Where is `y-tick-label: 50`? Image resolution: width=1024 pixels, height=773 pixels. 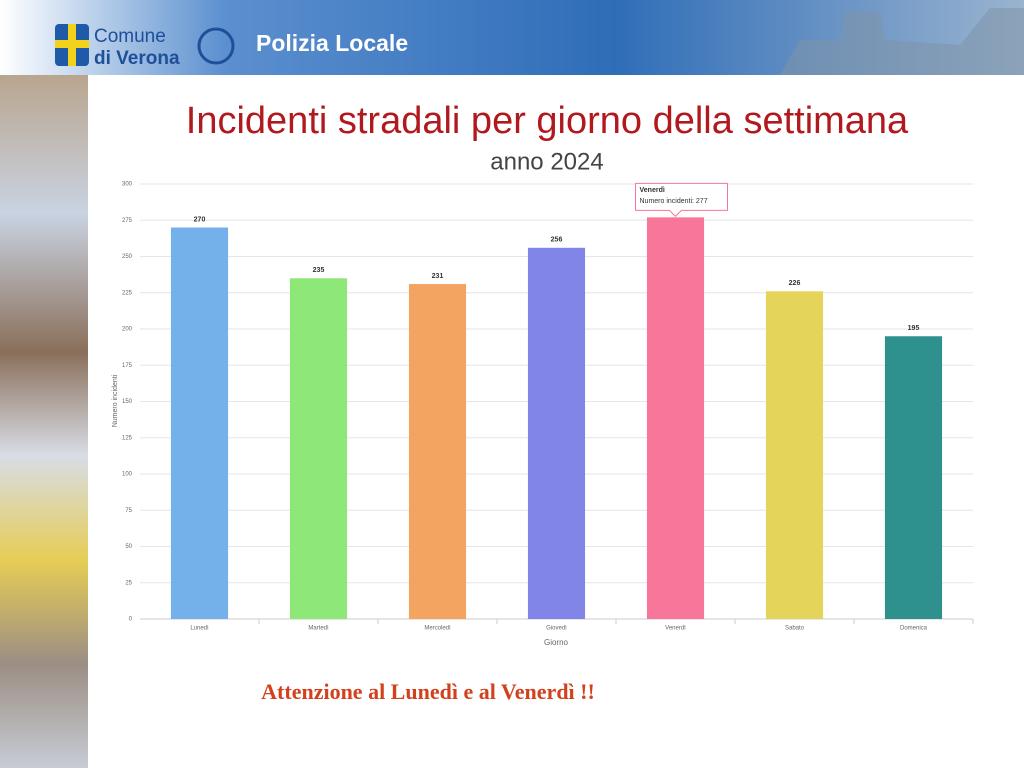
y-tick-label: 50 is located at coordinates (128, 547).